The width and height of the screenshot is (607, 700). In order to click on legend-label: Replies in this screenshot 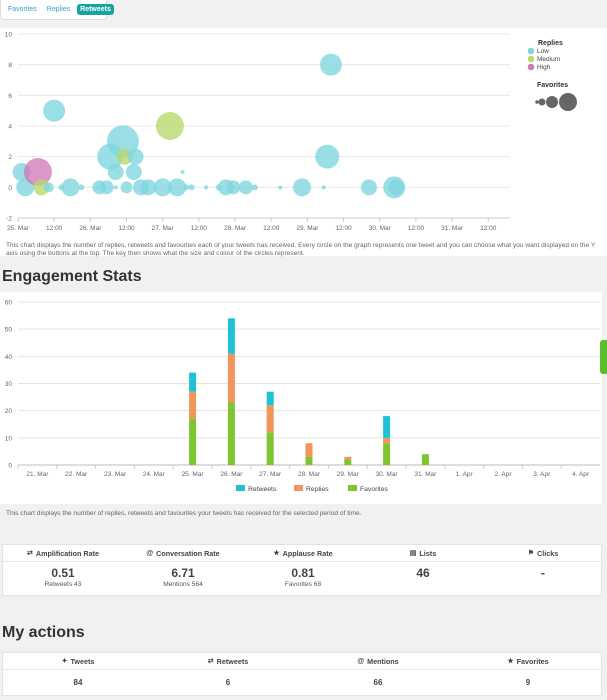, I will do `click(317, 489)`.